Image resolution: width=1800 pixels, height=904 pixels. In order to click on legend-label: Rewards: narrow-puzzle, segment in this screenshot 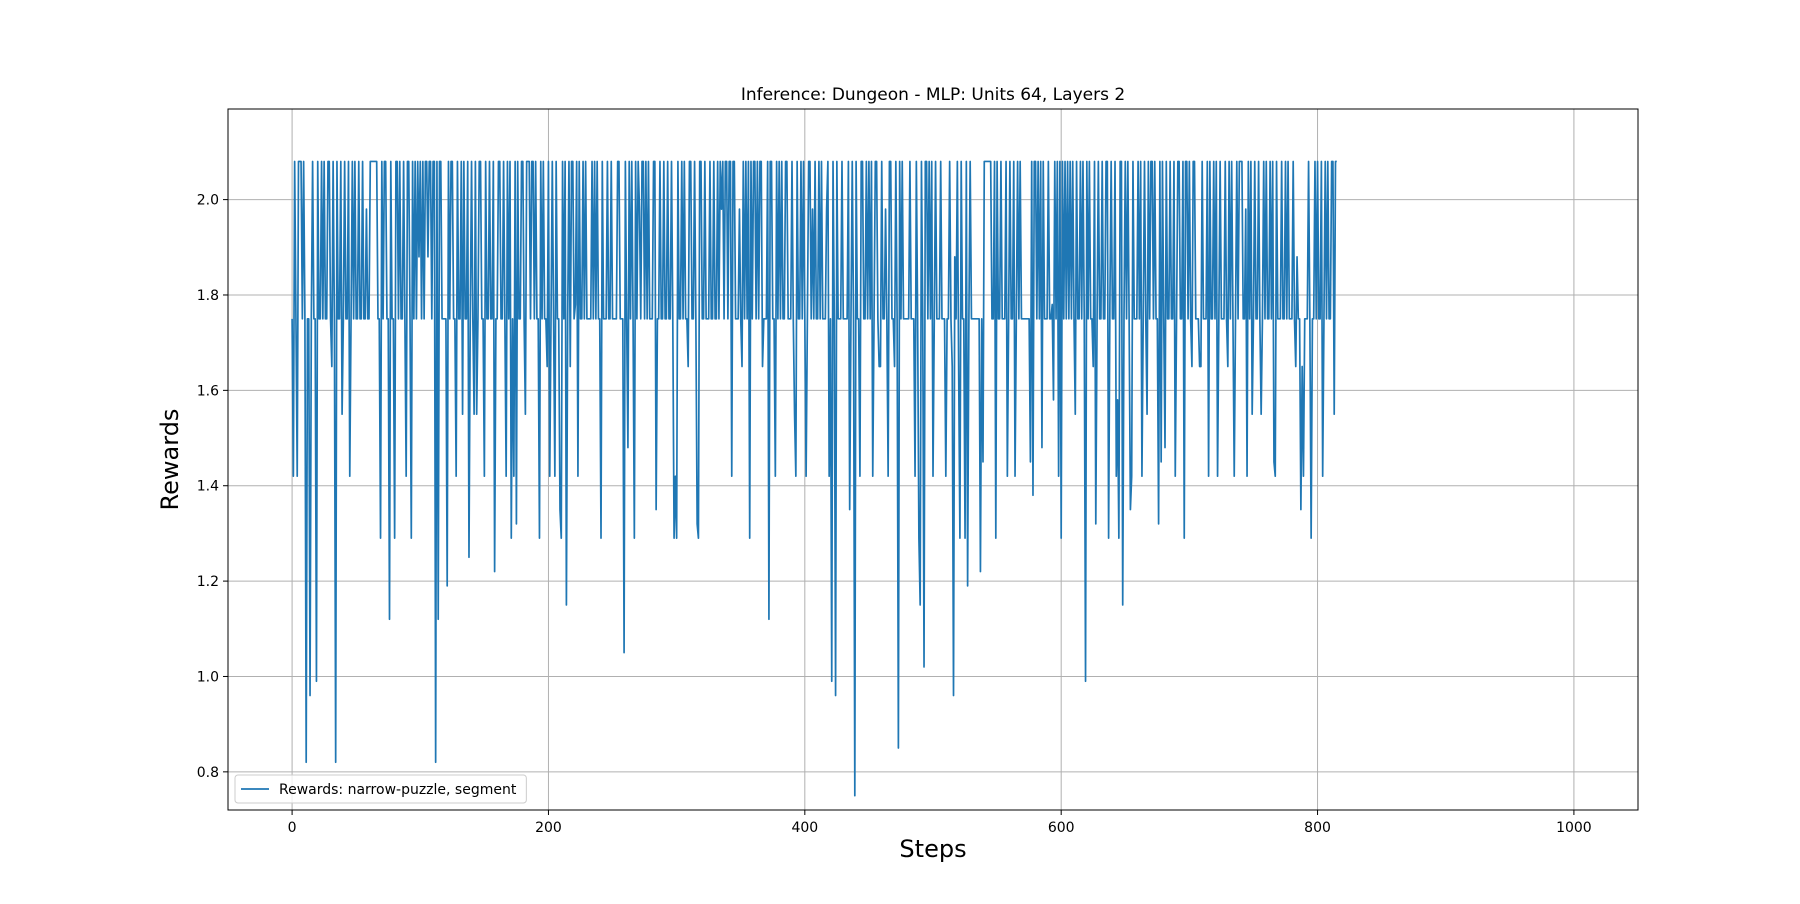, I will do `click(398, 790)`.